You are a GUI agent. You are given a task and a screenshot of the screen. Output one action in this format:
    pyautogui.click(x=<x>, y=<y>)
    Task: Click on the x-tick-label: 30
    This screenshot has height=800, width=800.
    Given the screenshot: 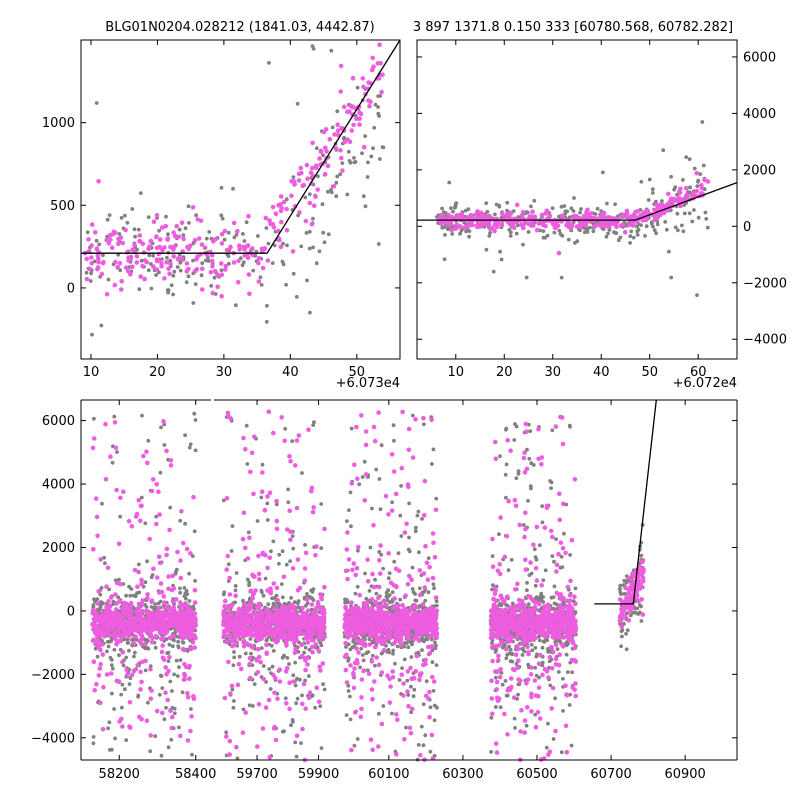 What is the action you would take?
    pyautogui.click(x=552, y=372)
    